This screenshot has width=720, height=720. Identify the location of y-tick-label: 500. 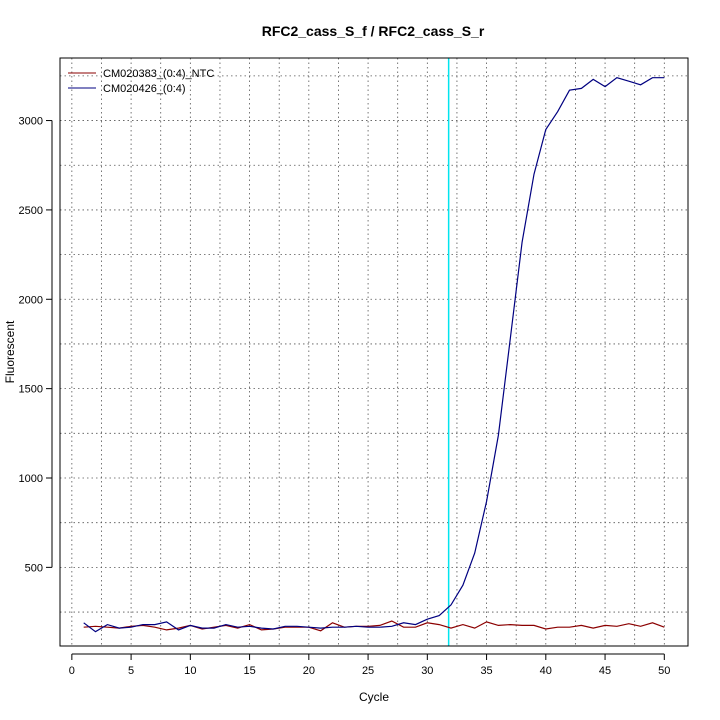
(34, 568).